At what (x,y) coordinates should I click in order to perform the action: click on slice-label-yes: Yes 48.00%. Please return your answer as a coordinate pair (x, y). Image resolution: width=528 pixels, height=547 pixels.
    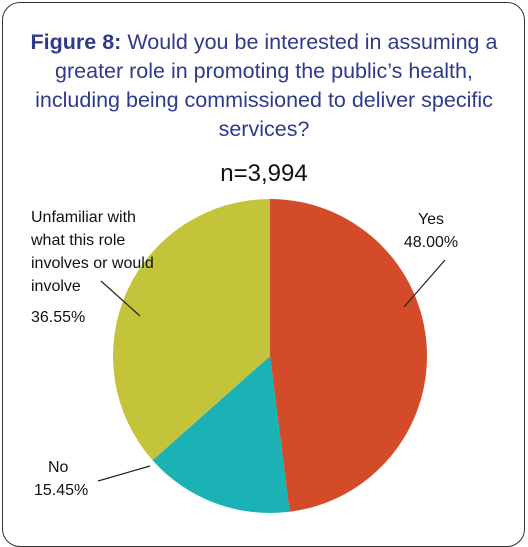
    Looking at the image, I should click on (431, 231).